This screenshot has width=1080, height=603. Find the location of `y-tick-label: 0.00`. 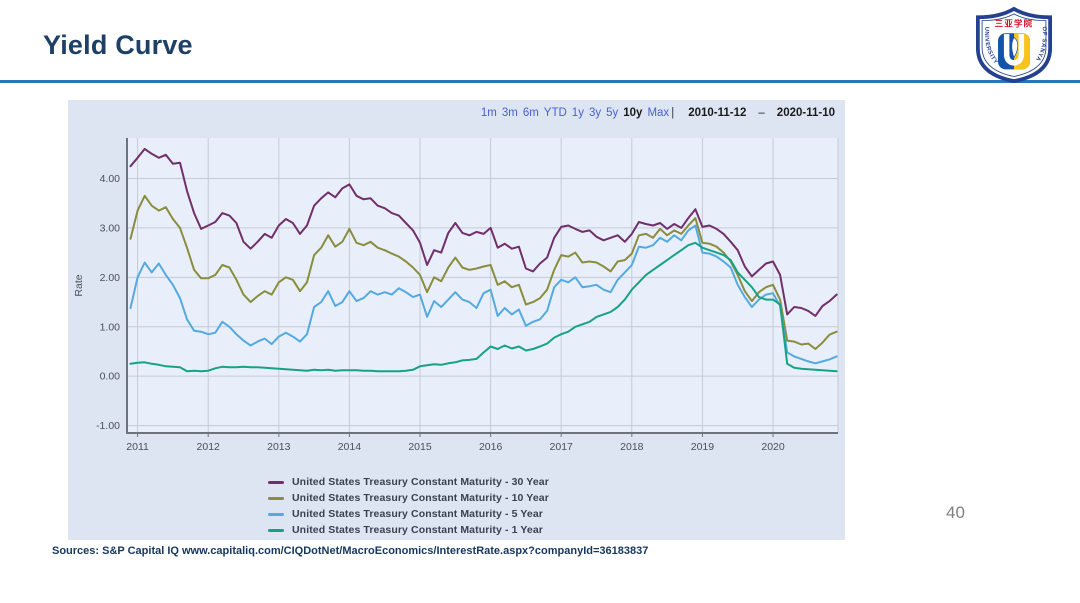

y-tick-label: 0.00 is located at coordinates (110, 377).